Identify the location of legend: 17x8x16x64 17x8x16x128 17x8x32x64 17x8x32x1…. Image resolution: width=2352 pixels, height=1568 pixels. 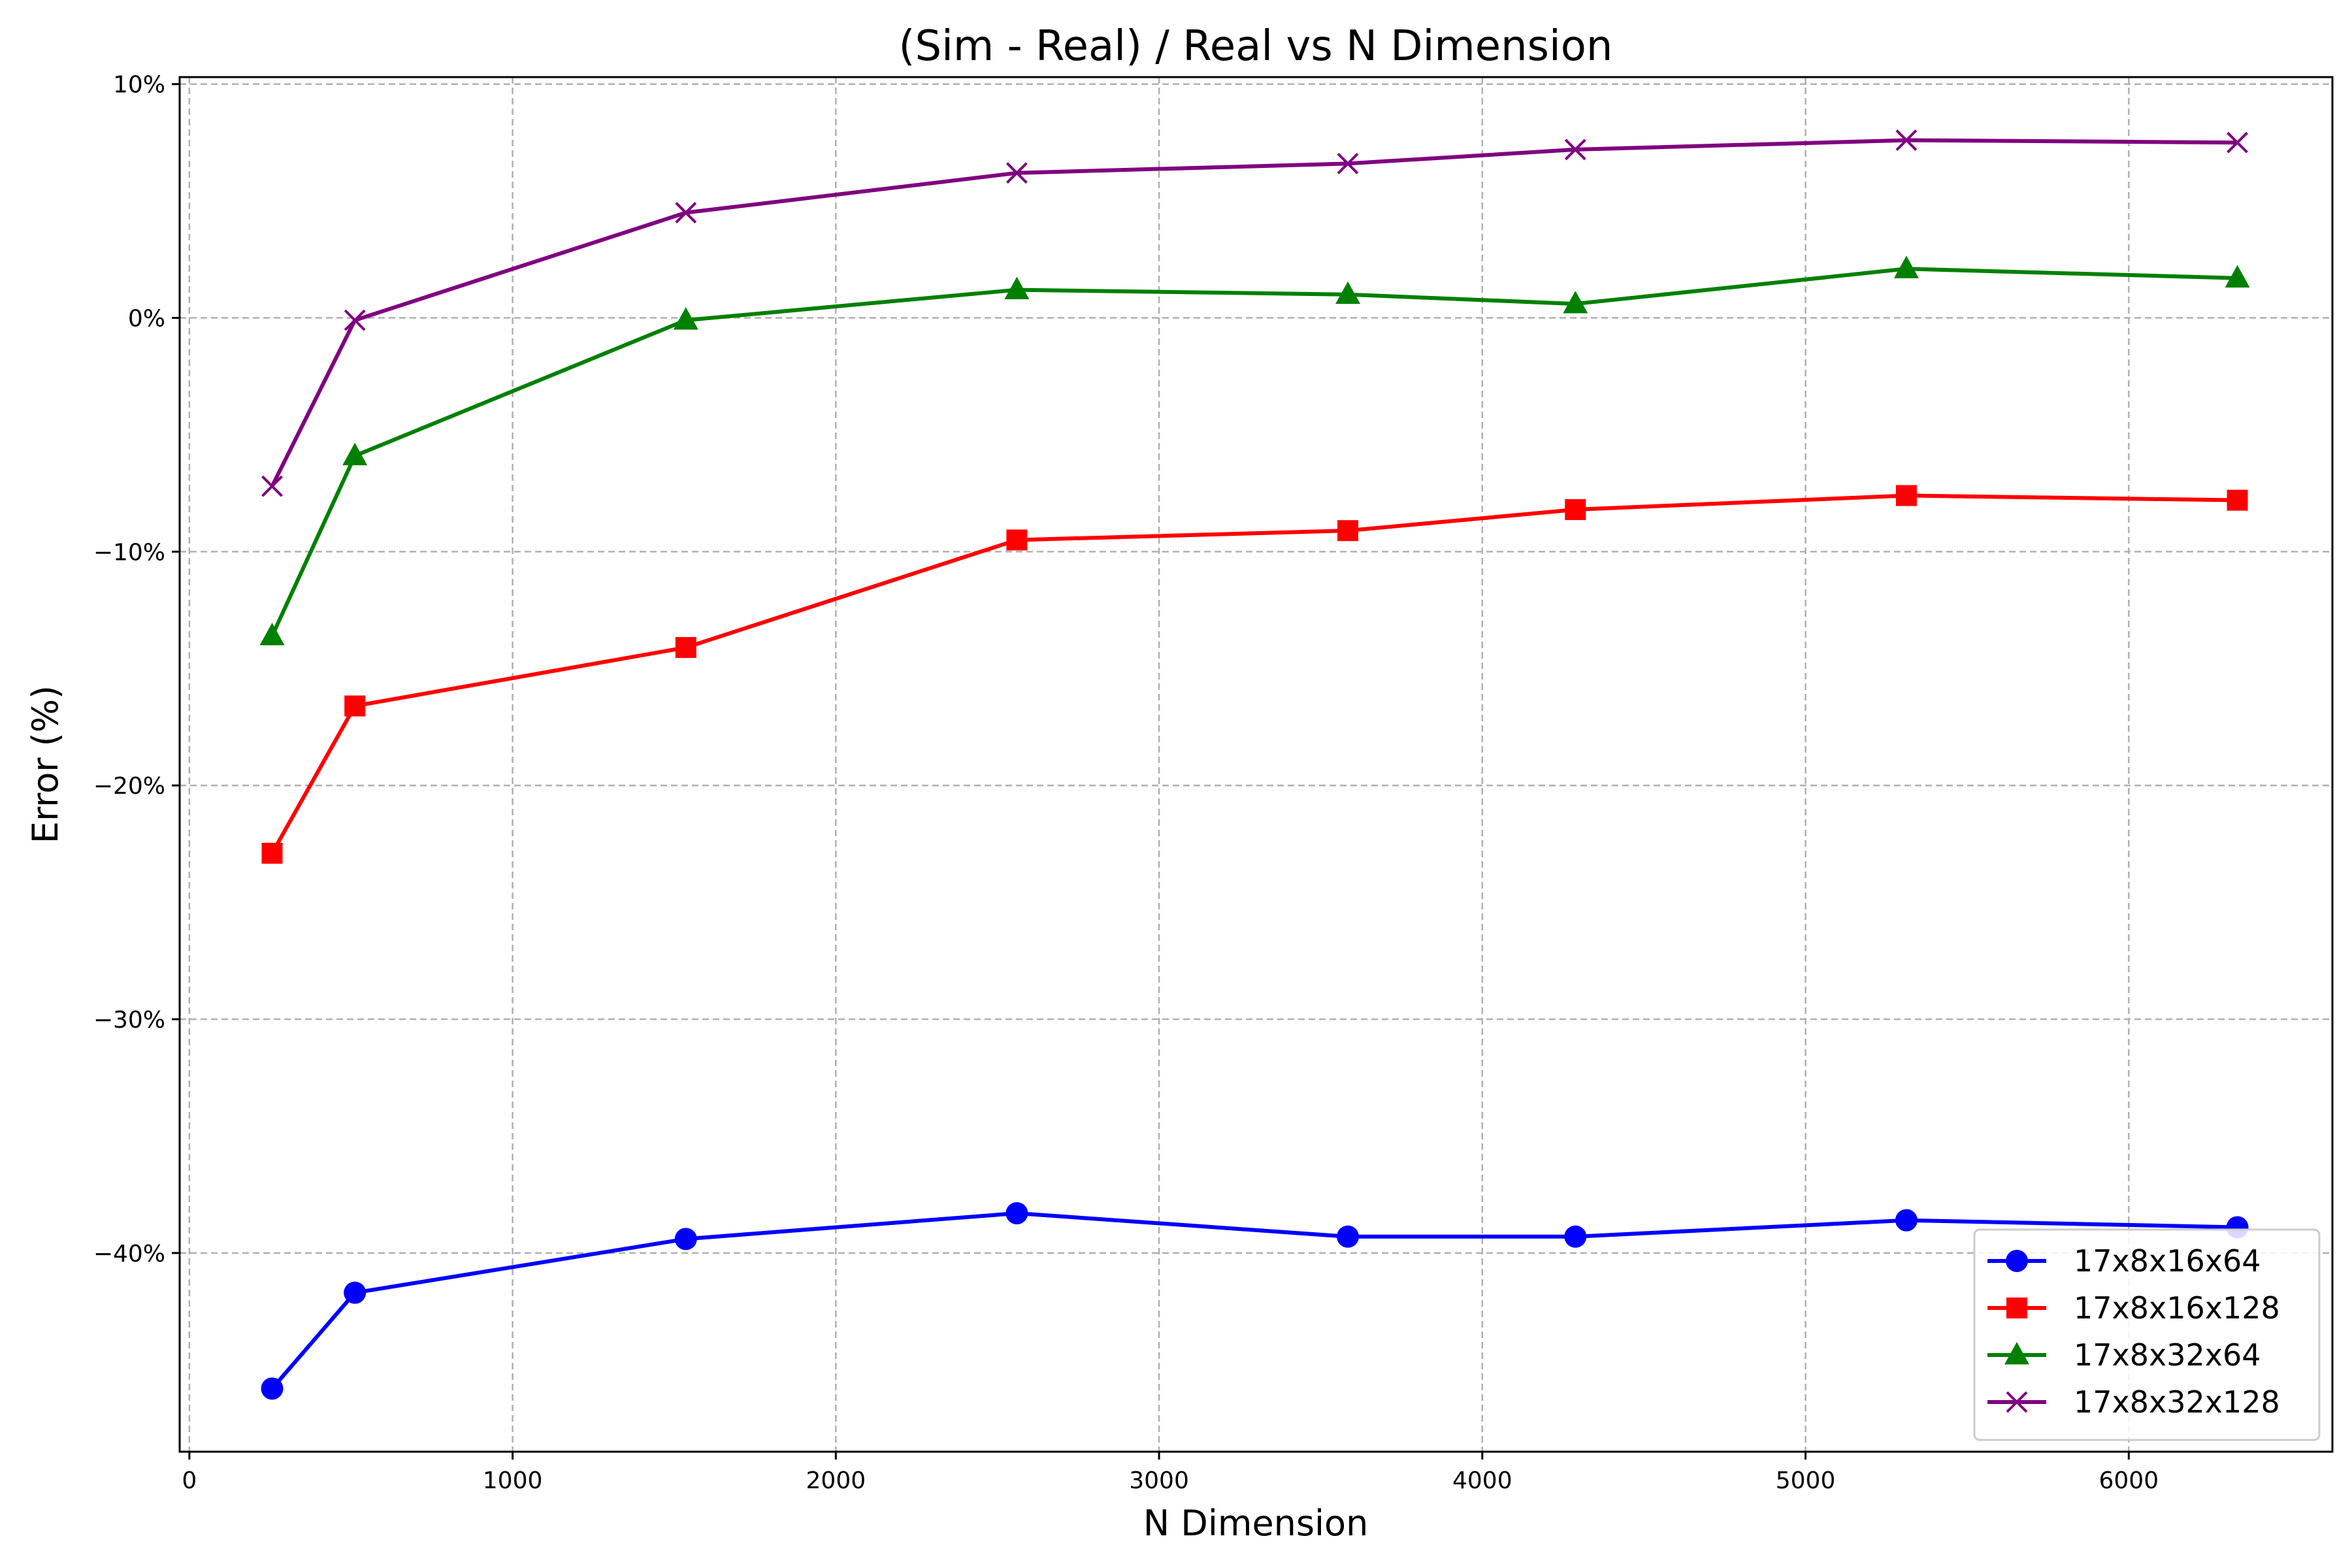
(2147, 1334).